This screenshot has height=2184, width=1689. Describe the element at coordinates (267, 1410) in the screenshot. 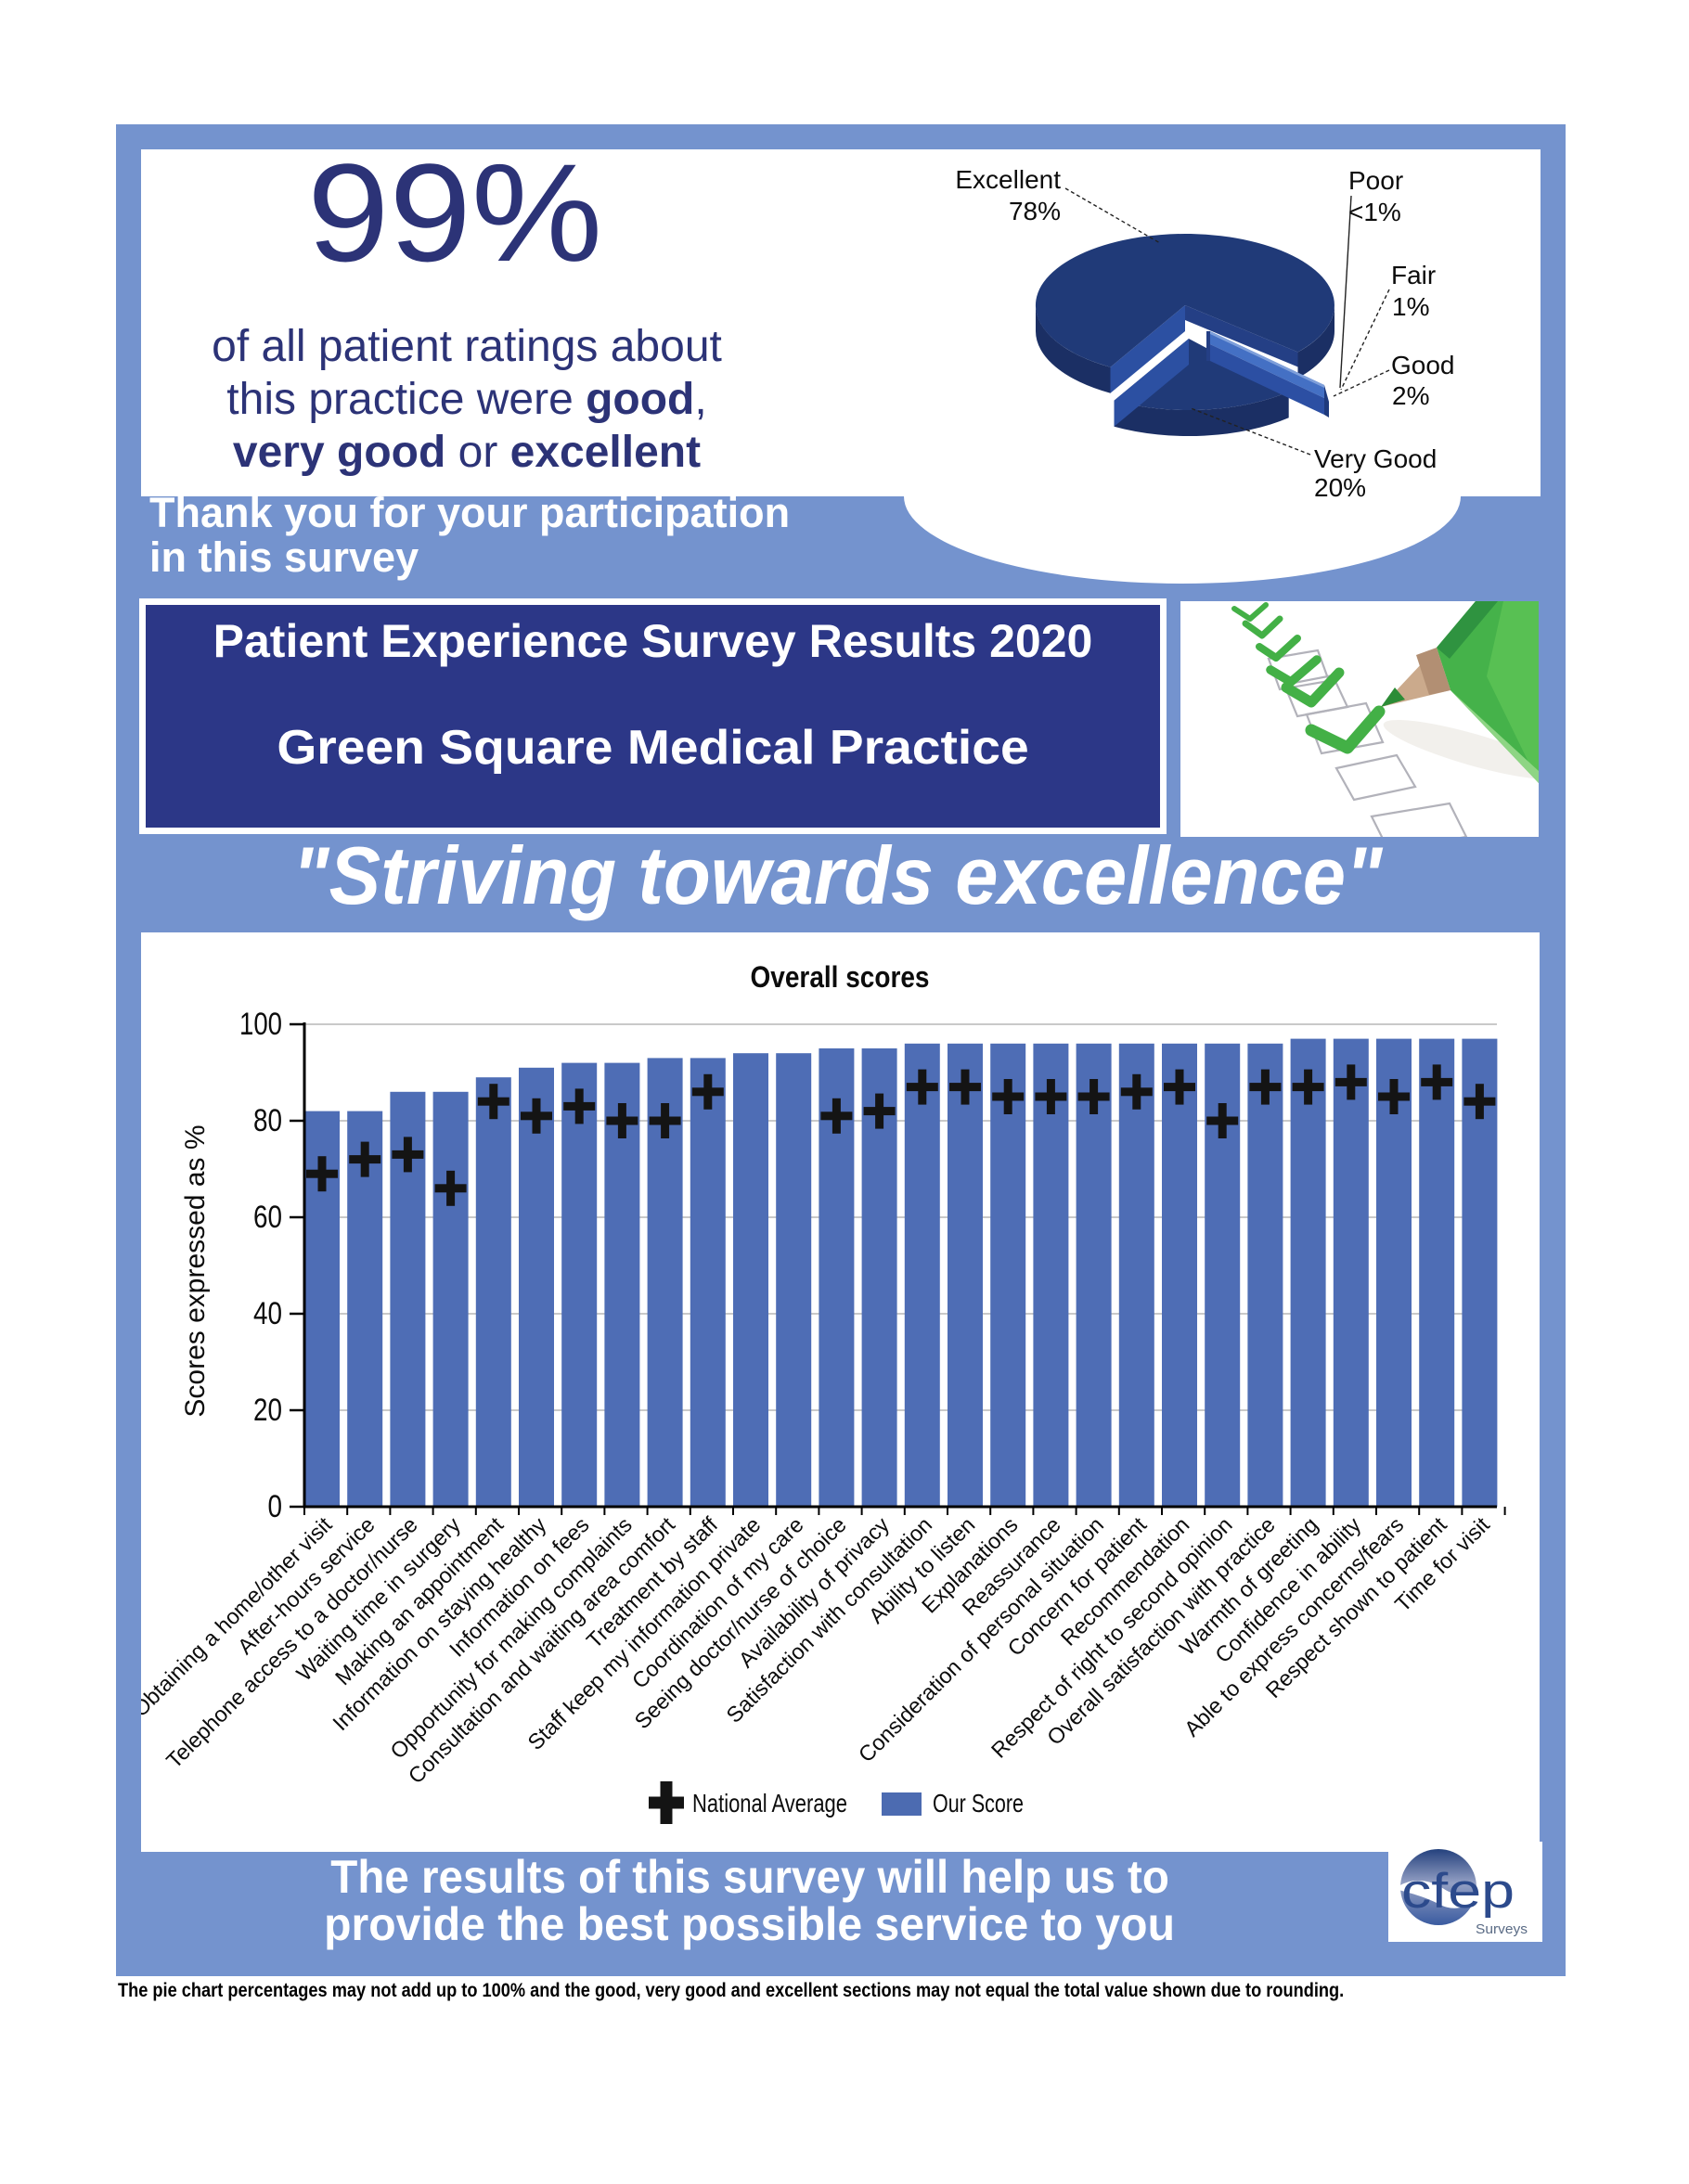

I see `svg-text: 20` at that location.